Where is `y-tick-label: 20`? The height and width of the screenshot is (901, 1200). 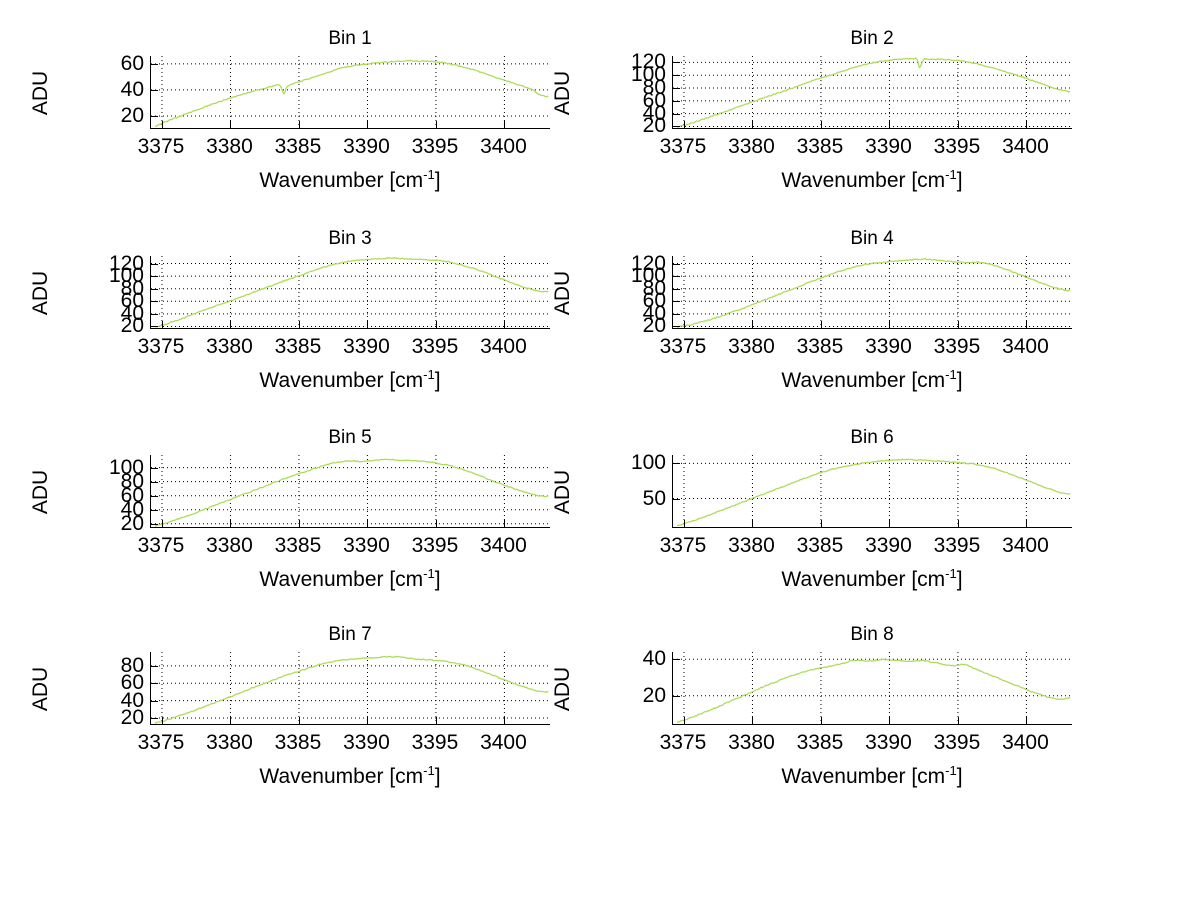 y-tick-label: 20 is located at coordinates (132, 523).